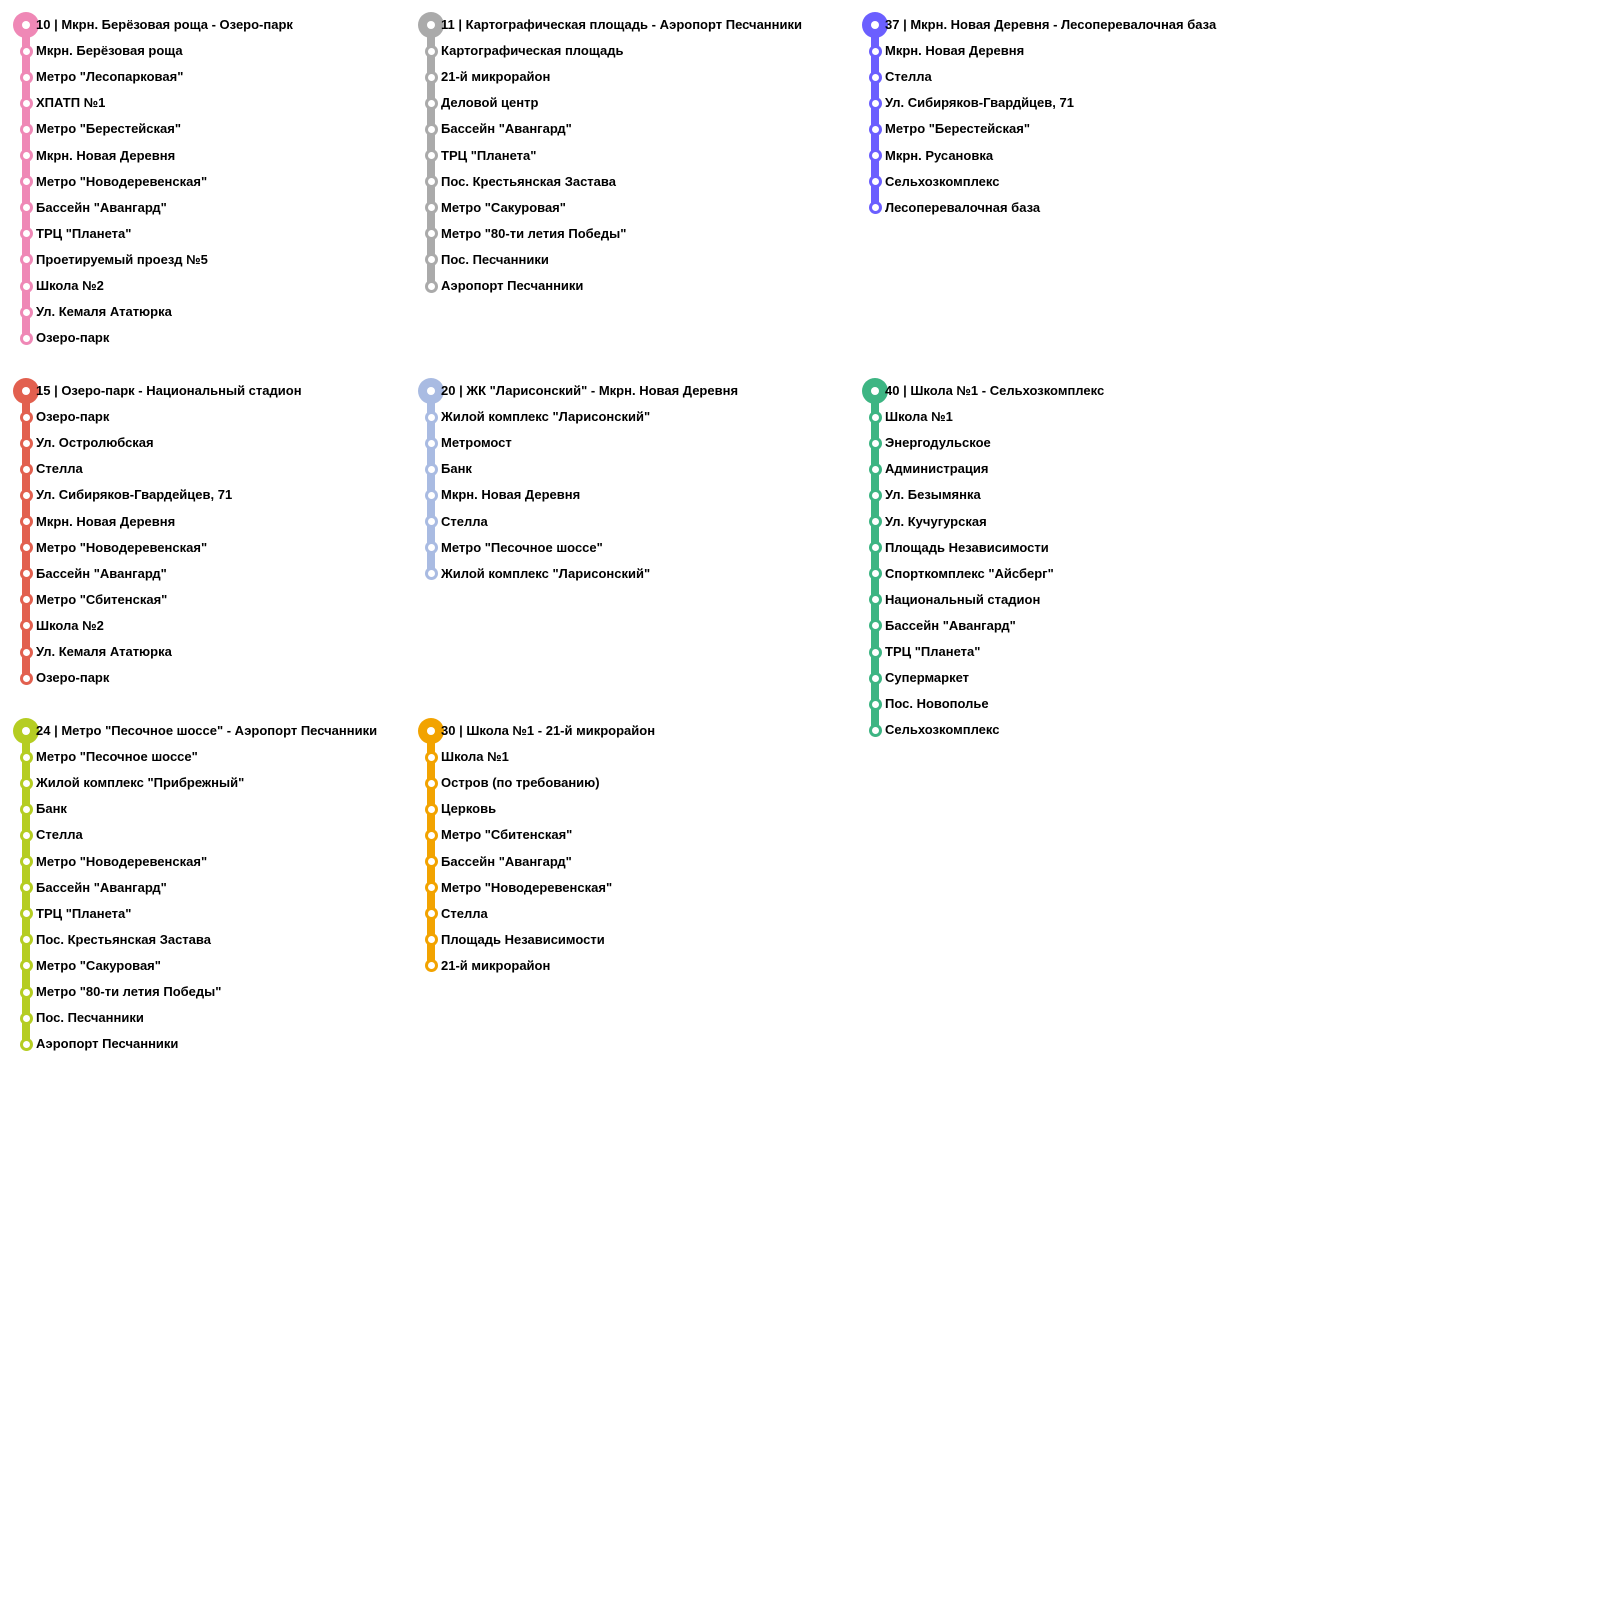 This screenshot has height=1600, width=1600. Describe the element at coordinates (507, 835) in the screenshot. I see `stop-label: Метро "Сбитенская"` at that location.